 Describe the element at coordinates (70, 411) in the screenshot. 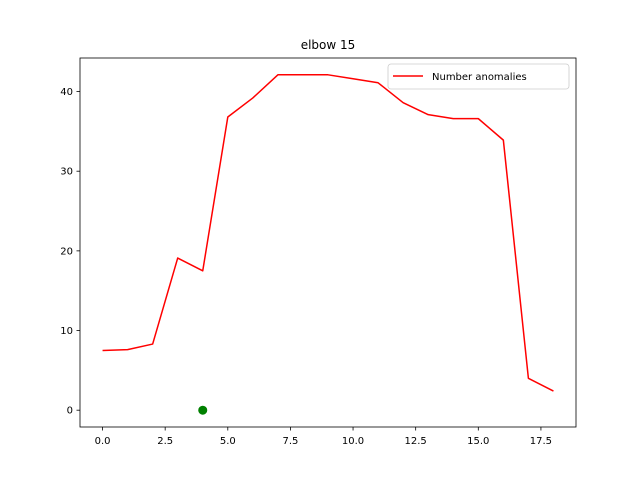

I see `y-tick-label: 0` at that location.